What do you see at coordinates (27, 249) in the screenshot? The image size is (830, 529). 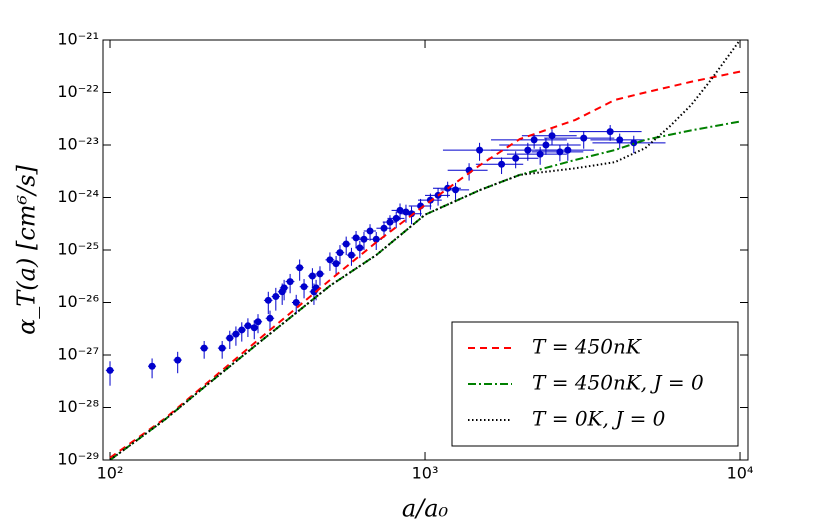 I see `y-axis-label: α_T(a) [cm⁶/s]` at bounding box center [27, 249].